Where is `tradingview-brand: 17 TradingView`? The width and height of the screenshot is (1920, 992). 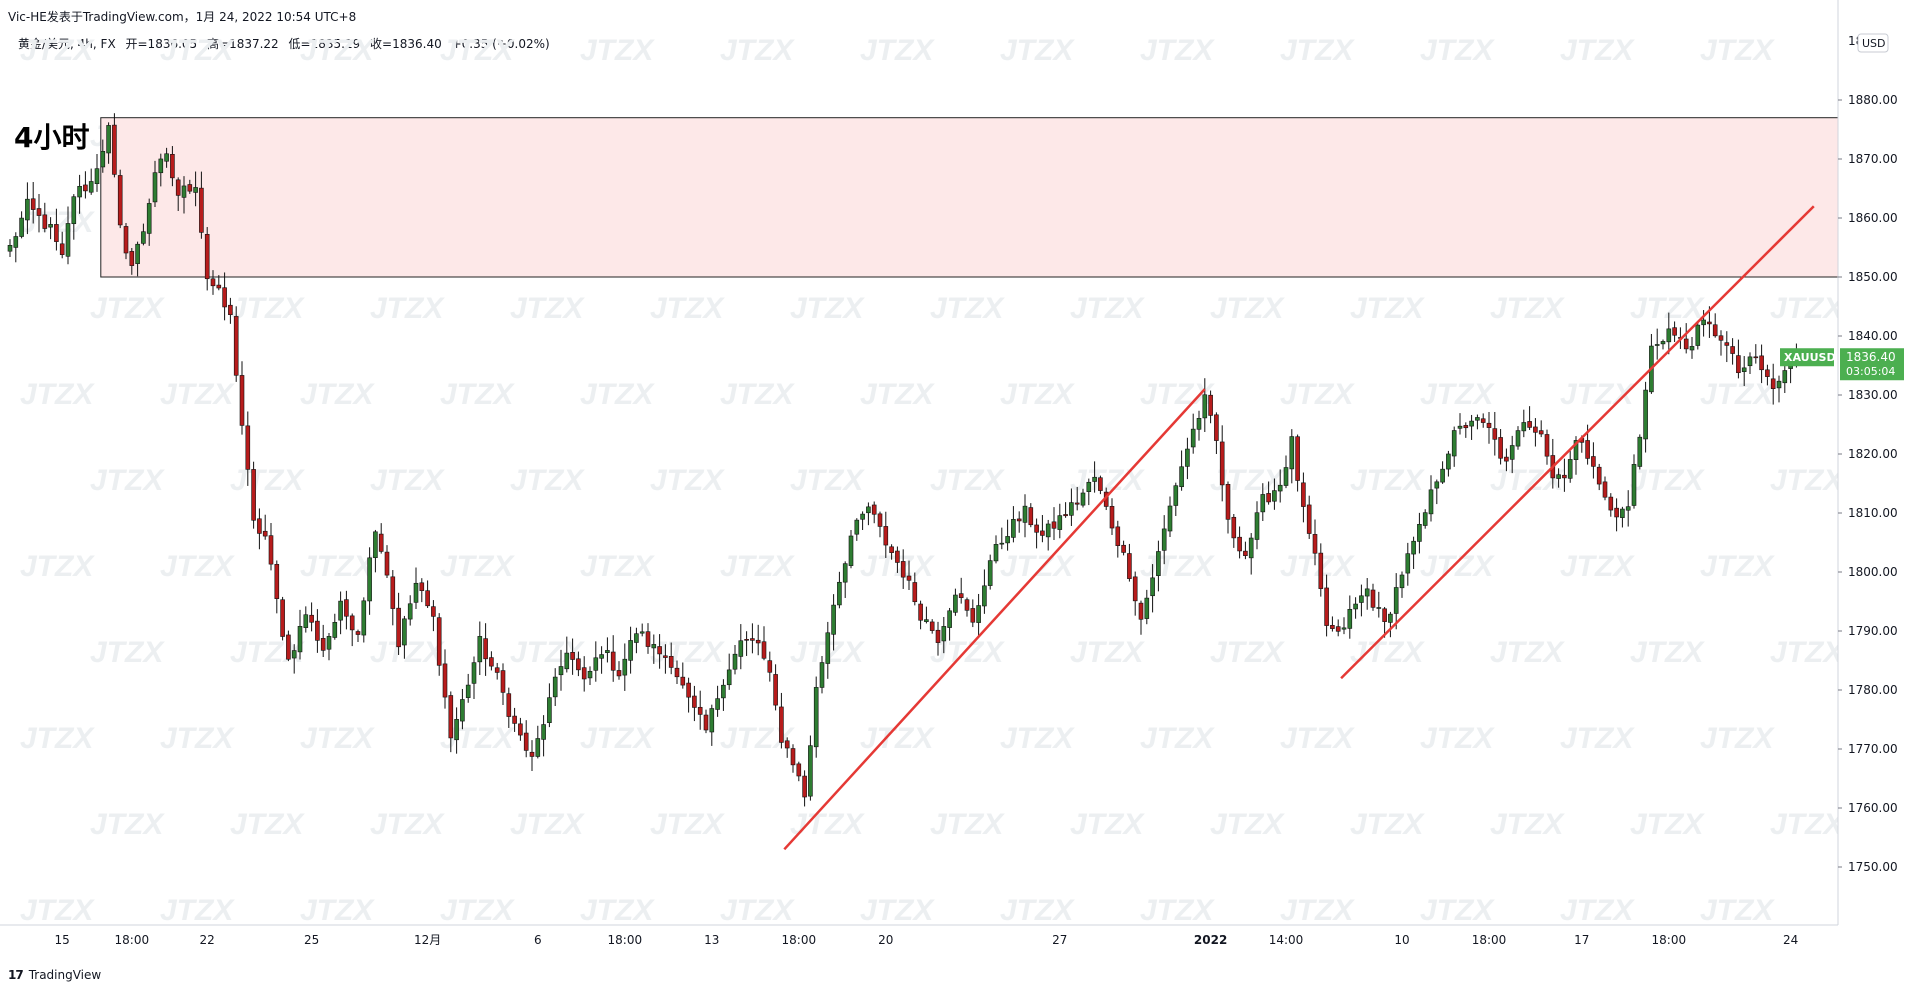 tradingview-brand: 17 TradingView is located at coordinates (54, 975).